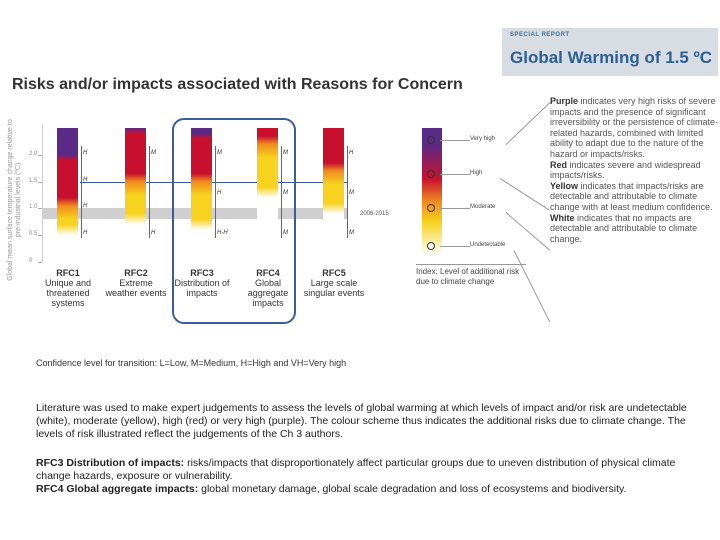 The width and height of the screenshot is (720, 540). Describe the element at coordinates (333, 195) in the screenshot. I see `rfc-bar-rfc5` at that location.